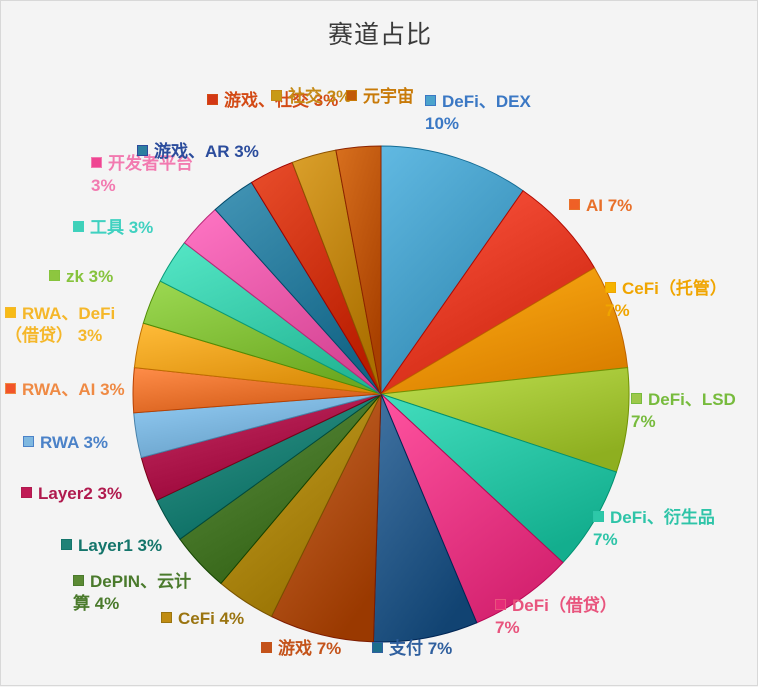  Describe the element at coordinates (60, 324) in the screenshot. I see `pie-slice-label-text: RWA、DeFi（借贷） 3%` at that location.